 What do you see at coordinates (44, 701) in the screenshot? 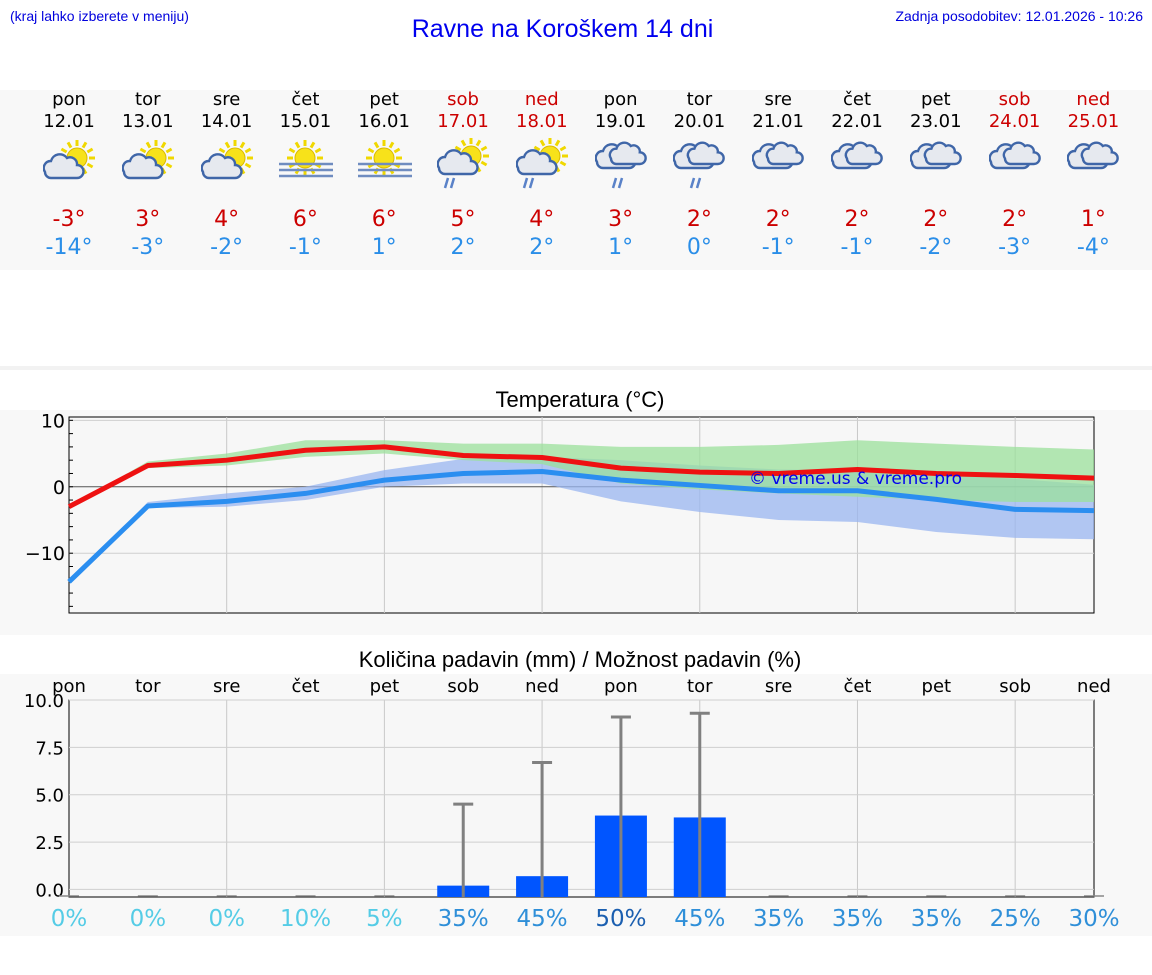
I see `y-tick-label: 10.0` at bounding box center [44, 701].